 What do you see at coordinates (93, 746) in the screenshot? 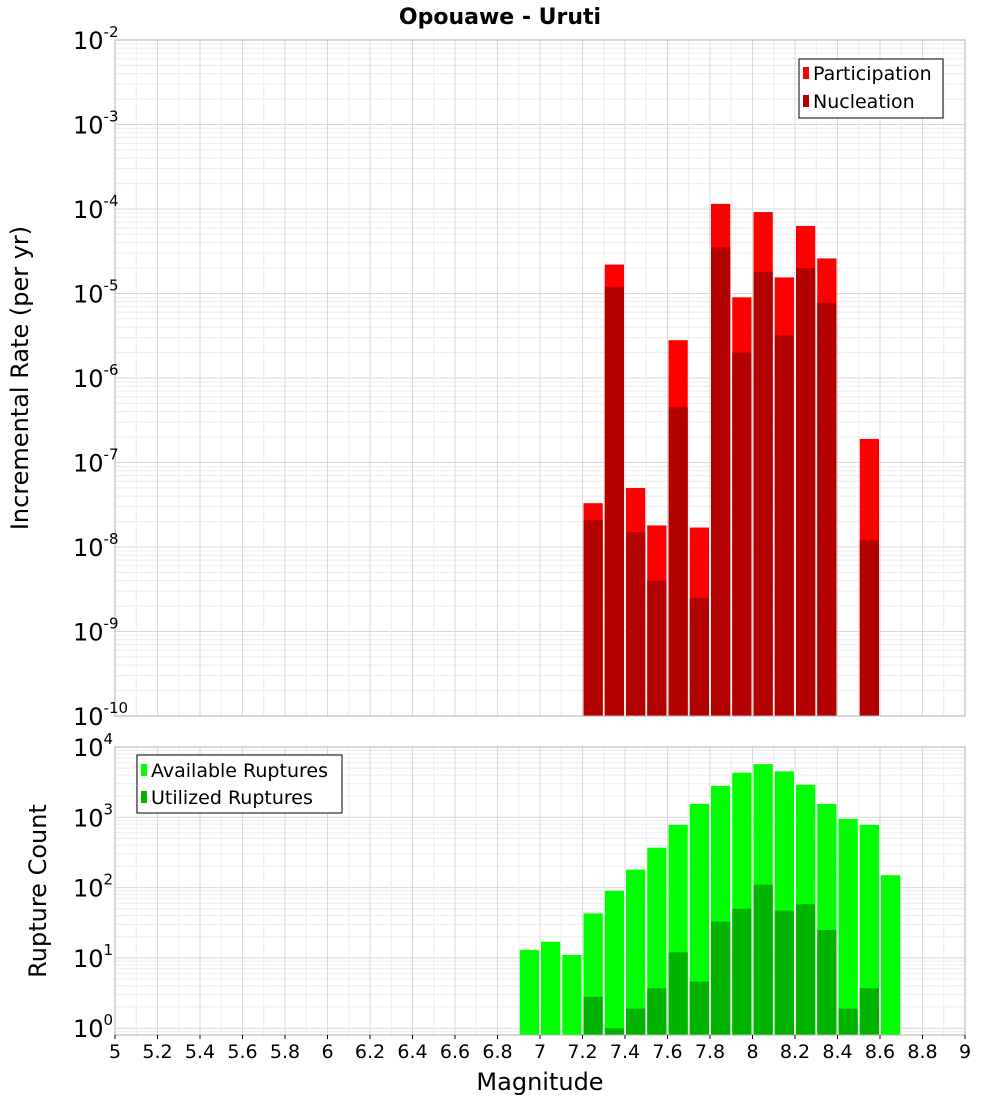
I see `bottom-y-tick-label: 10⁴` at bounding box center [93, 746].